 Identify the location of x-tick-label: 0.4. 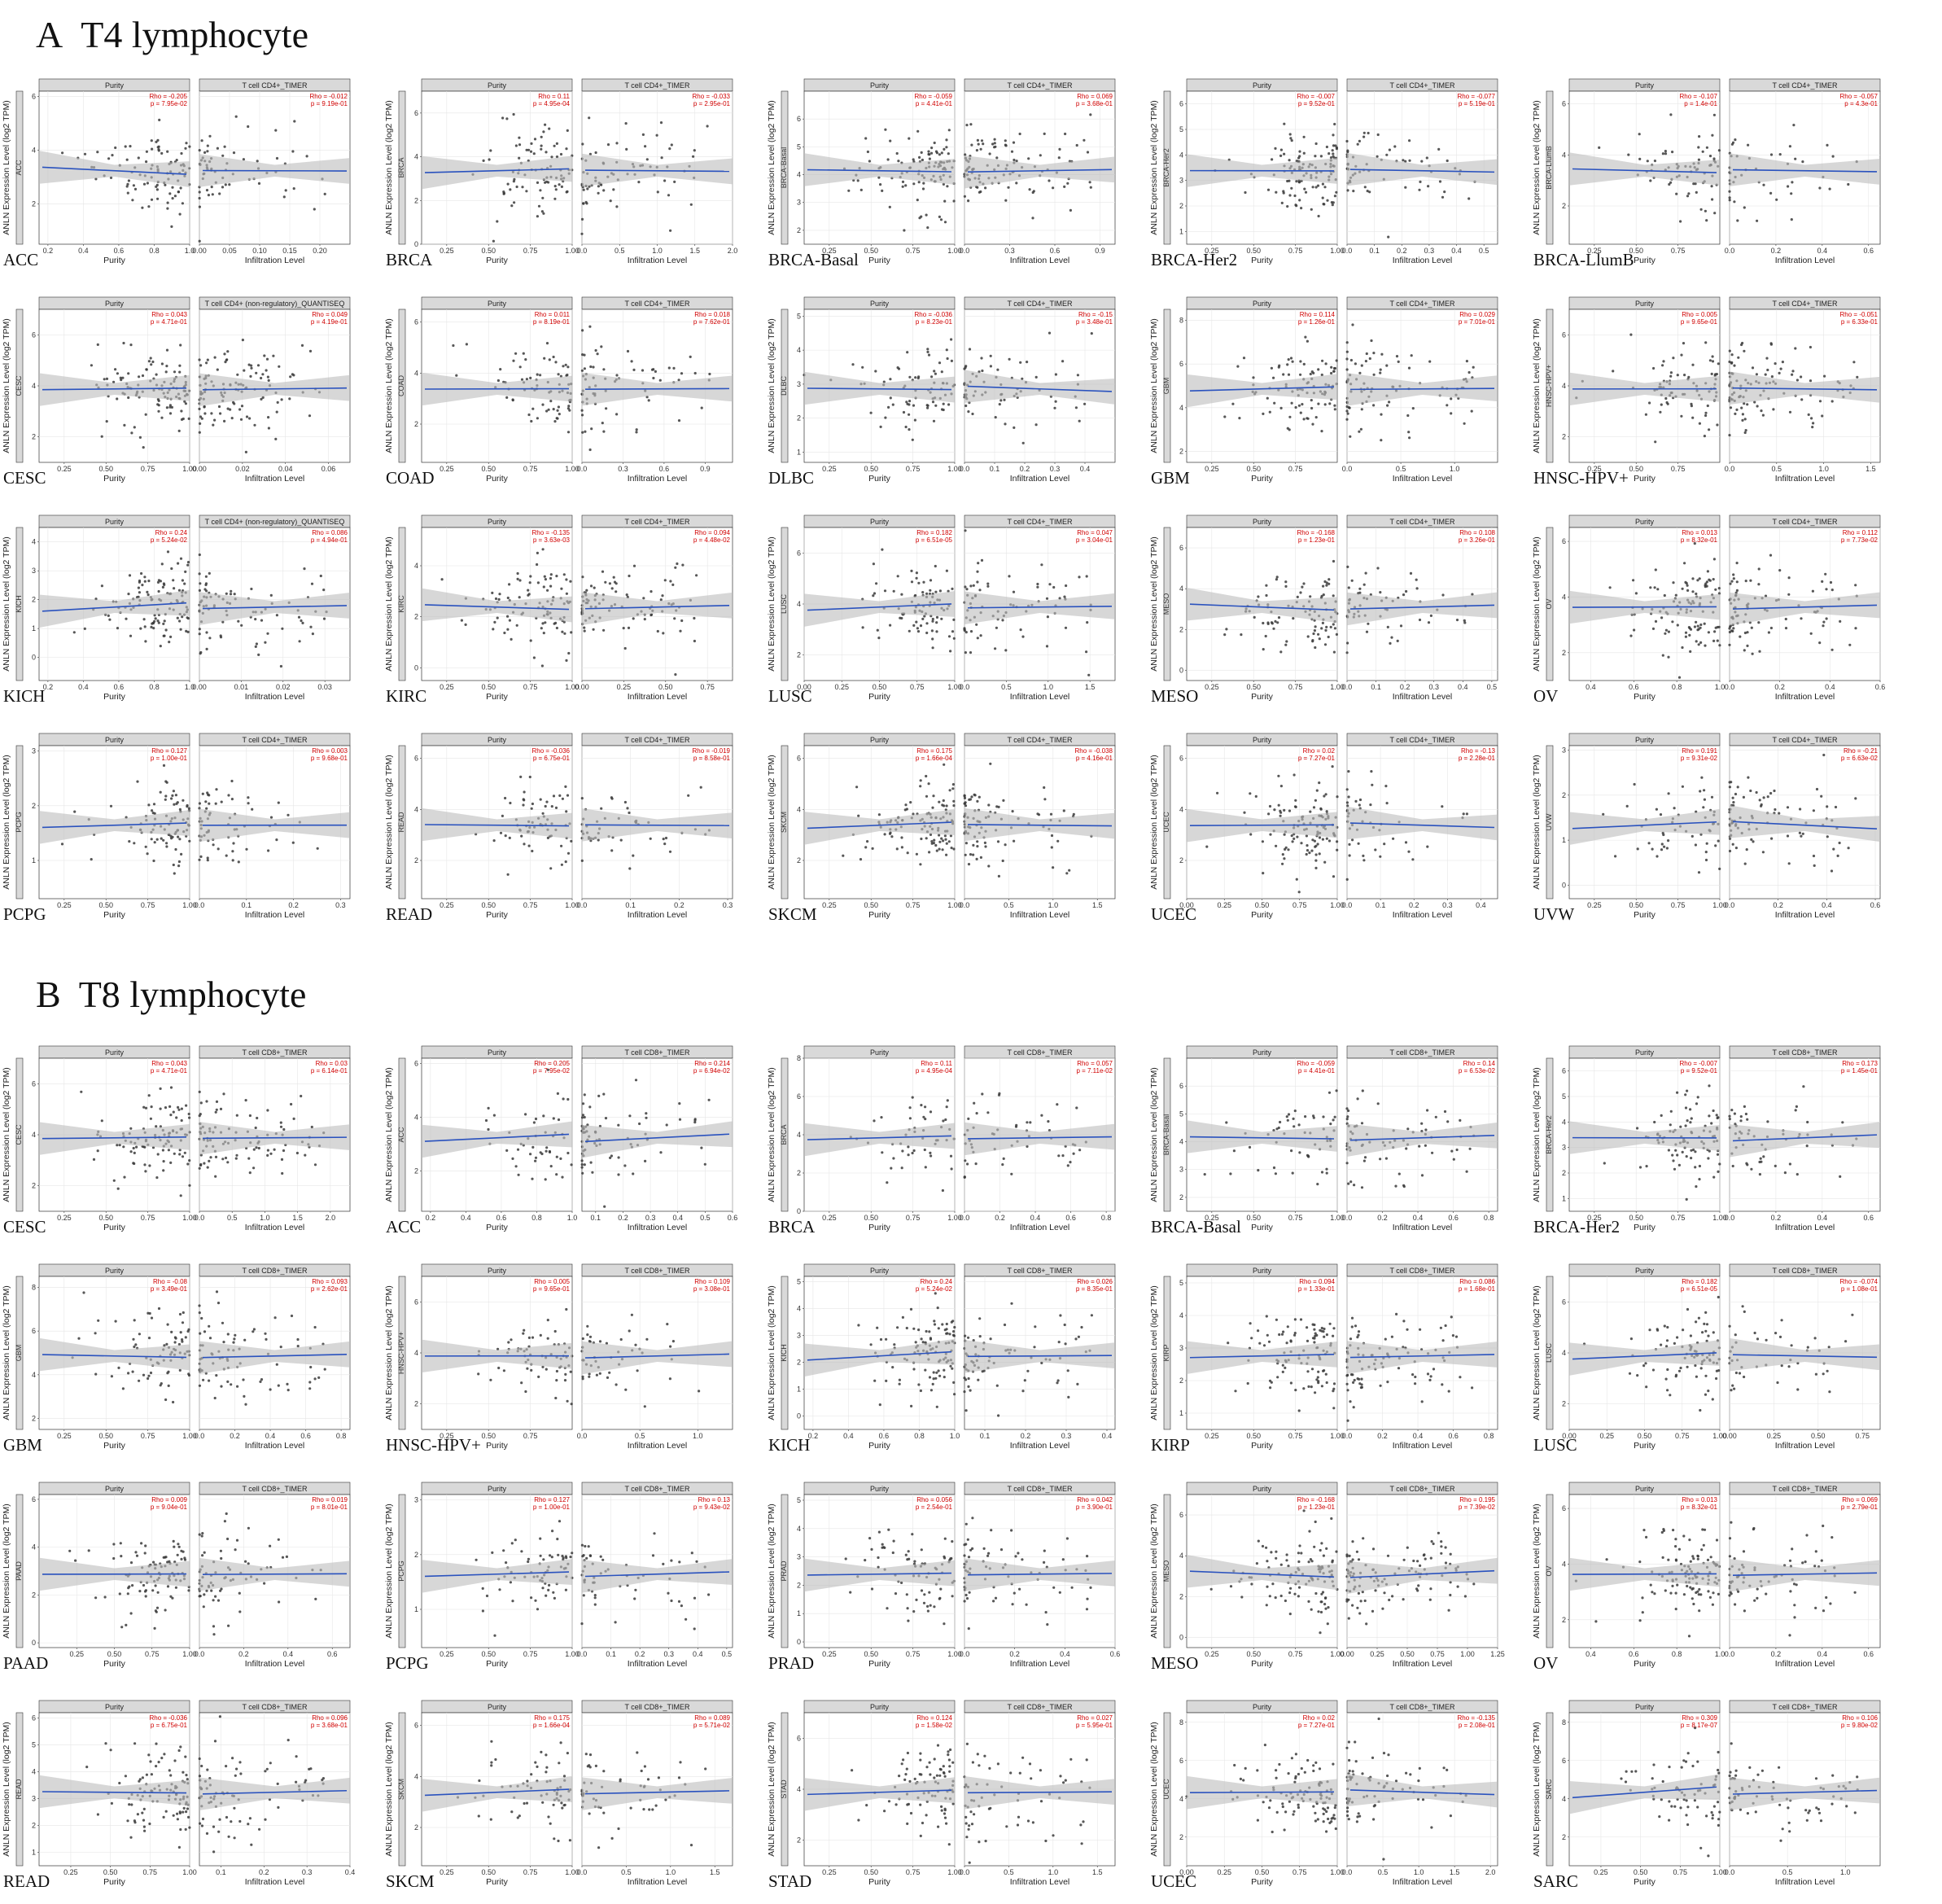
(1481, 905).